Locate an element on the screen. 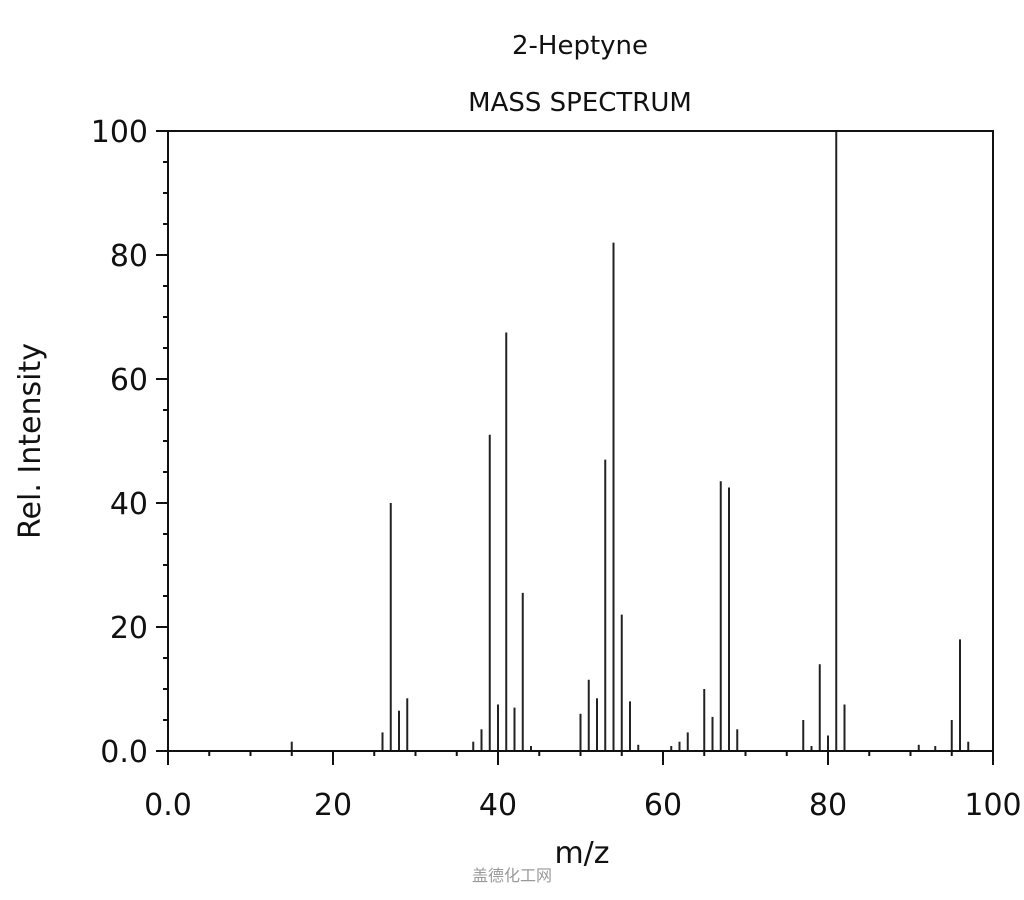 This screenshot has width=1024, height=900. x-tick-label: 0.0 is located at coordinates (168, 805).